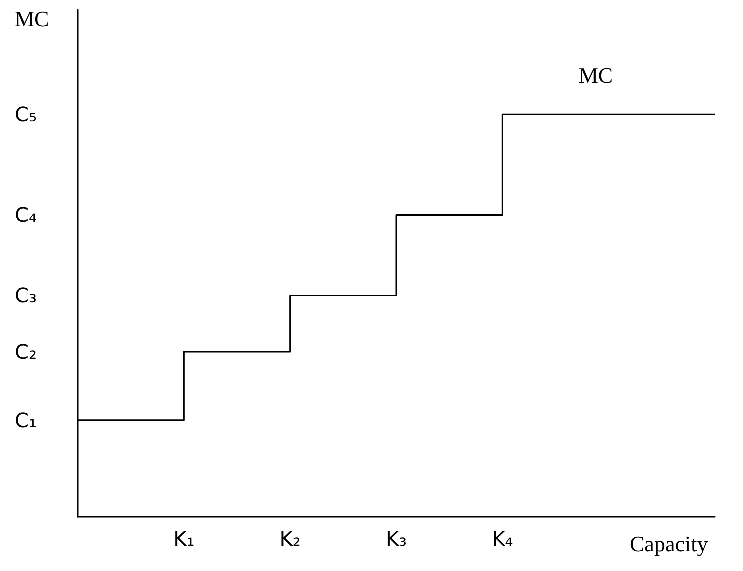  I want to click on y-axis-title: MC, so click(32, 19).